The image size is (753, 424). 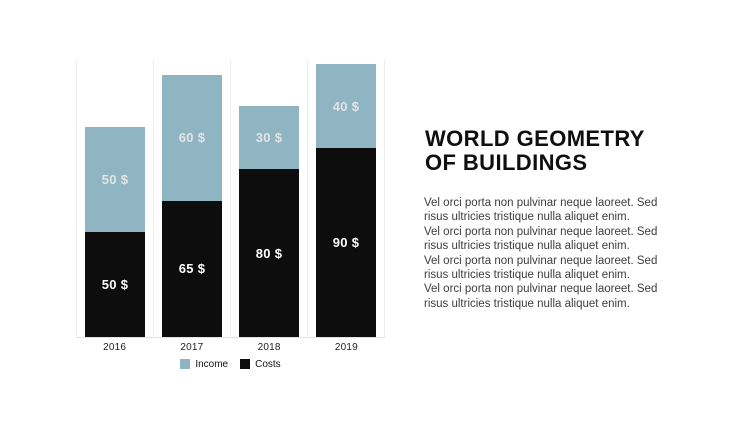 I want to click on bar-segment-income-2018: 30 $, so click(x=269, y=137).